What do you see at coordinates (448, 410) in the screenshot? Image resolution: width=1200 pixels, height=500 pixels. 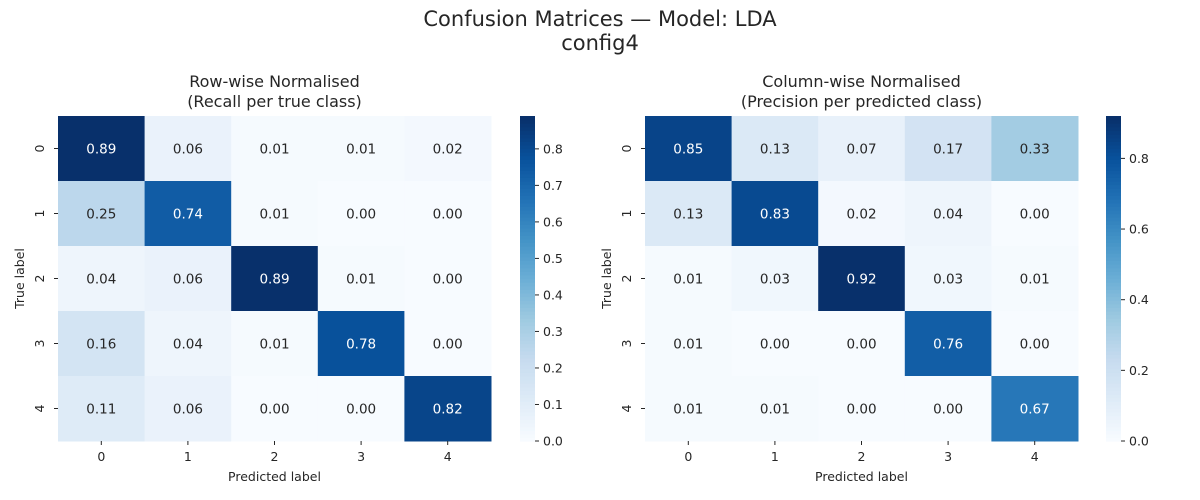 I see `cell-value-label: 0.82` at bounding box center [448, 410].